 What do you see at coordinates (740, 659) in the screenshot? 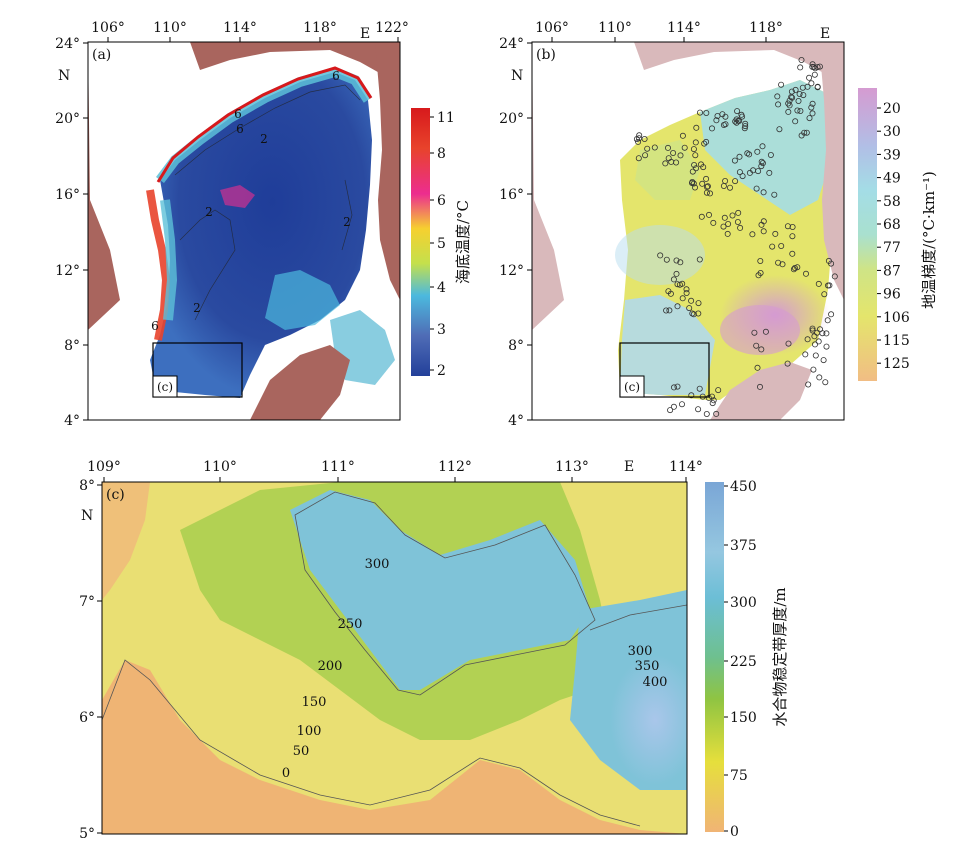
I see `colorbar-ticks: 450 375 300 225 150 75 0` at bounding box center [740, 659].